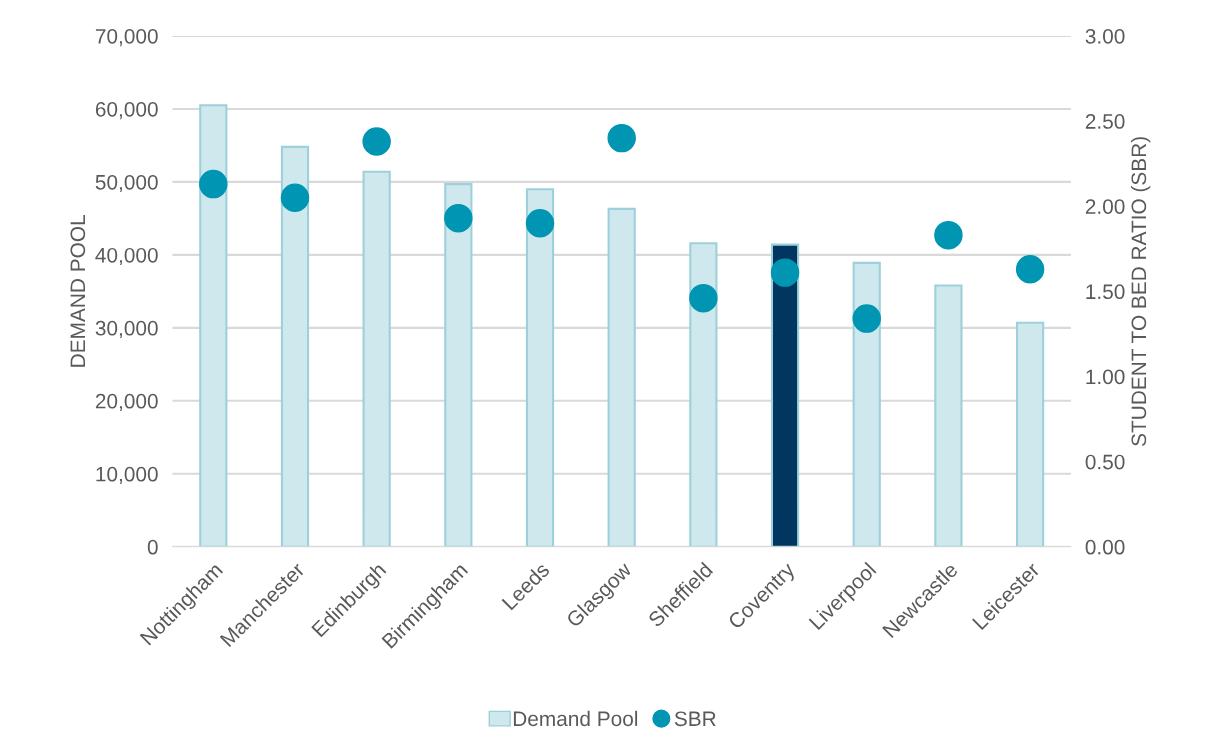  Describe the element at coordinates (1105, 292) in the screenshot. I see `y2-tick-label: 1.50` at that location.